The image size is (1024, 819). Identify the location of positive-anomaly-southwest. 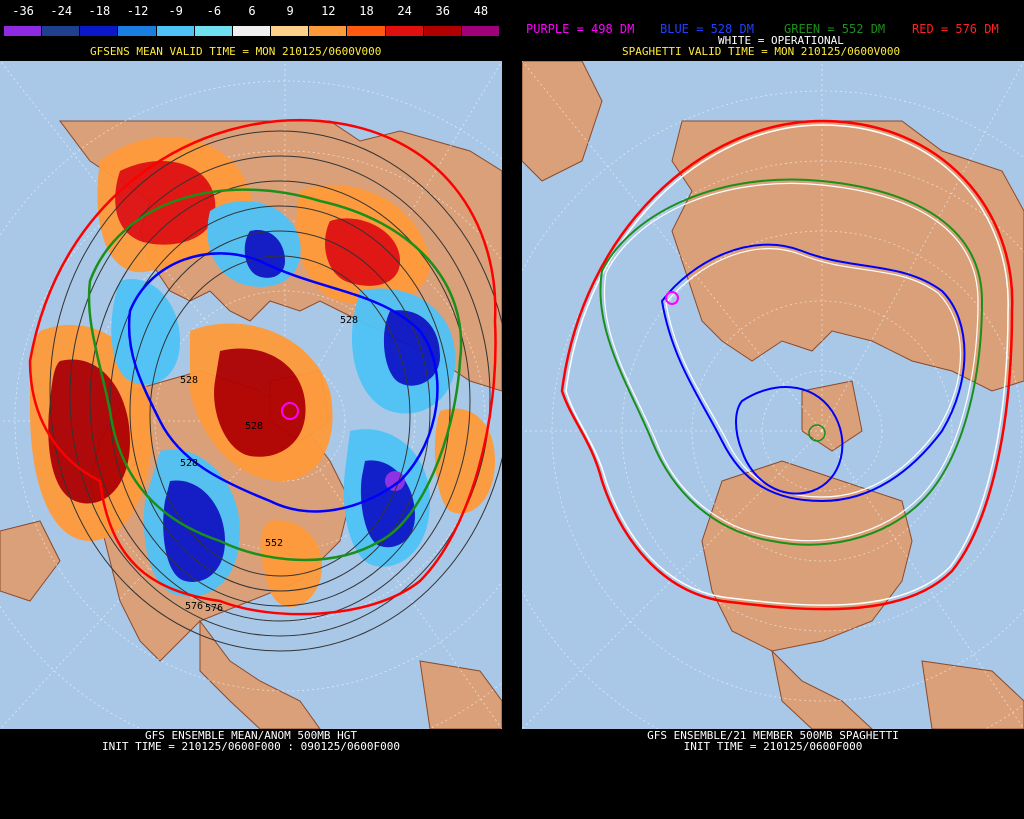
(291, 564).